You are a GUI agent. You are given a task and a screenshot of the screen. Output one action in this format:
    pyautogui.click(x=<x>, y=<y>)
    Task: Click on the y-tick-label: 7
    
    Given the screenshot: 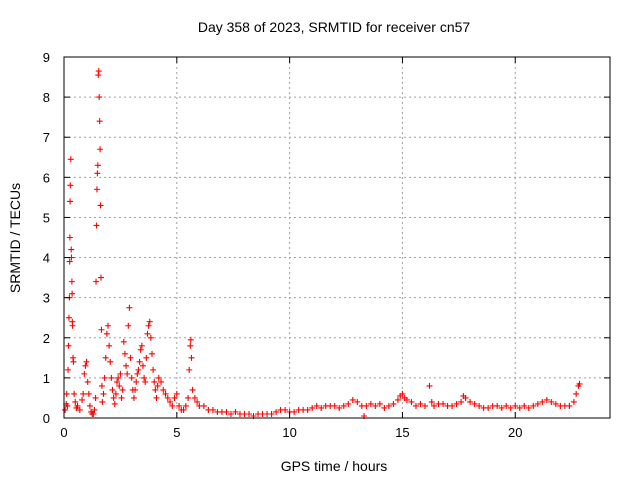 What is the action you would take?
    pyautogui.click(x=46, y=137)
    